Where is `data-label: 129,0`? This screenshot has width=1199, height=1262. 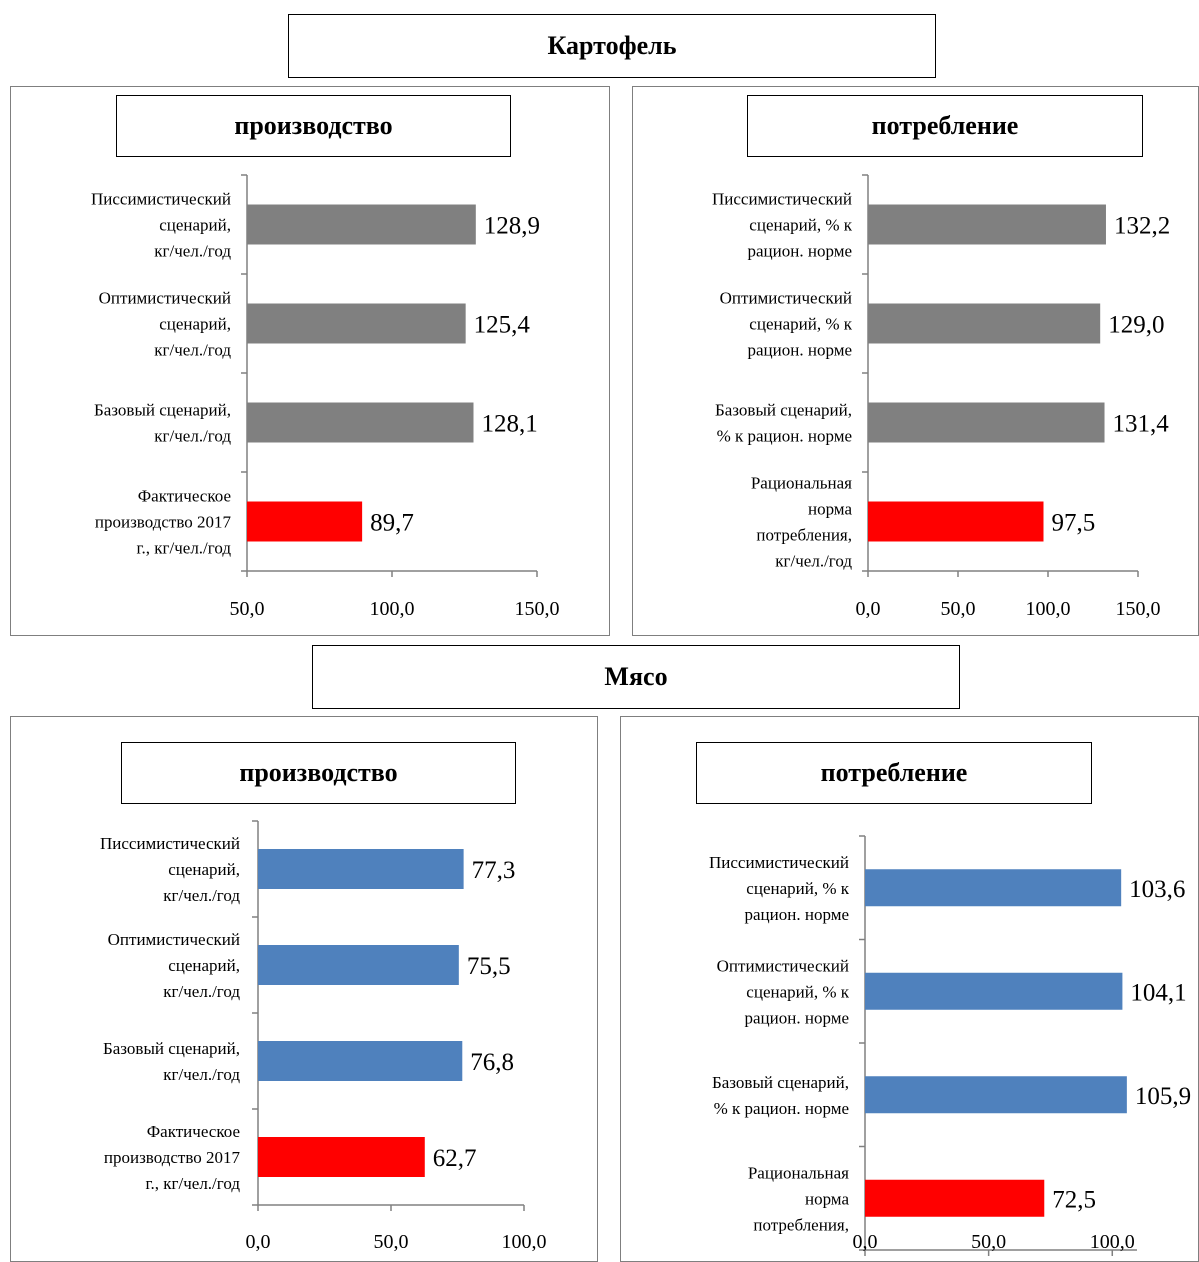 data-label: 129,0 is located at coordinates (1136, 325).